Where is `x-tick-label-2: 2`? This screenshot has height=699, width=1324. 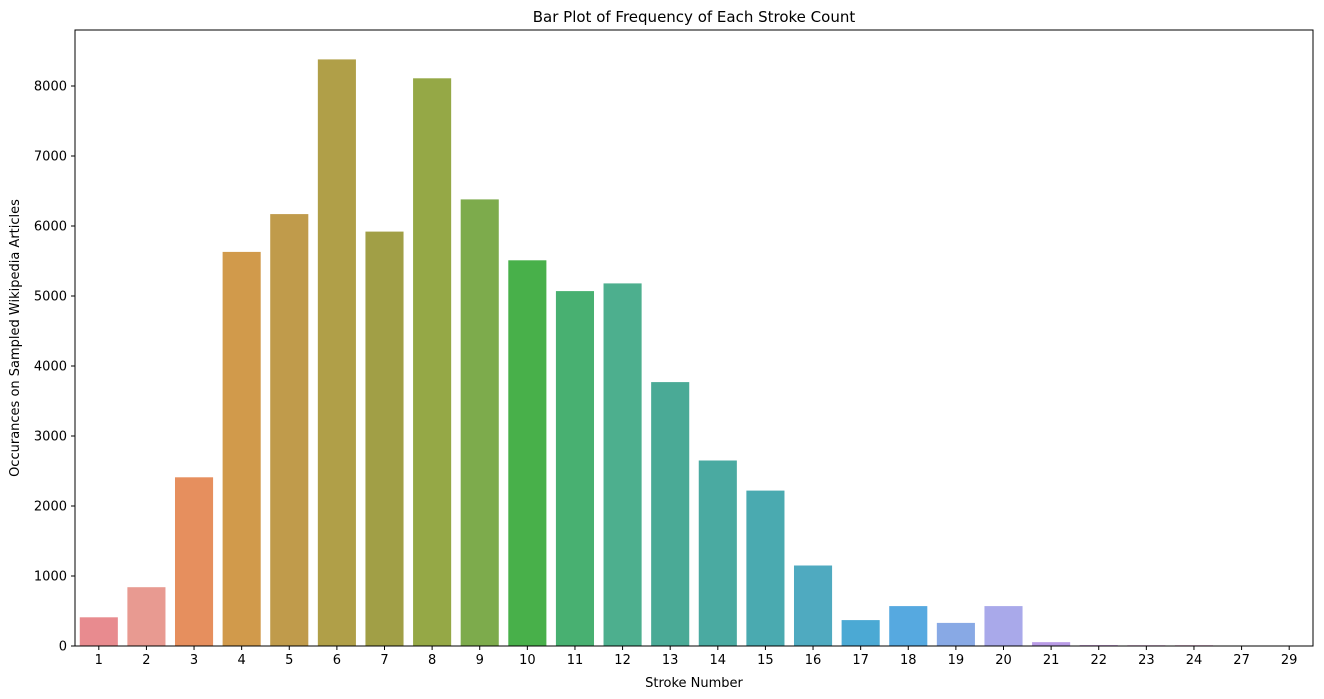 x-tick-label-2: 2 is located at coordinates (146, 660).